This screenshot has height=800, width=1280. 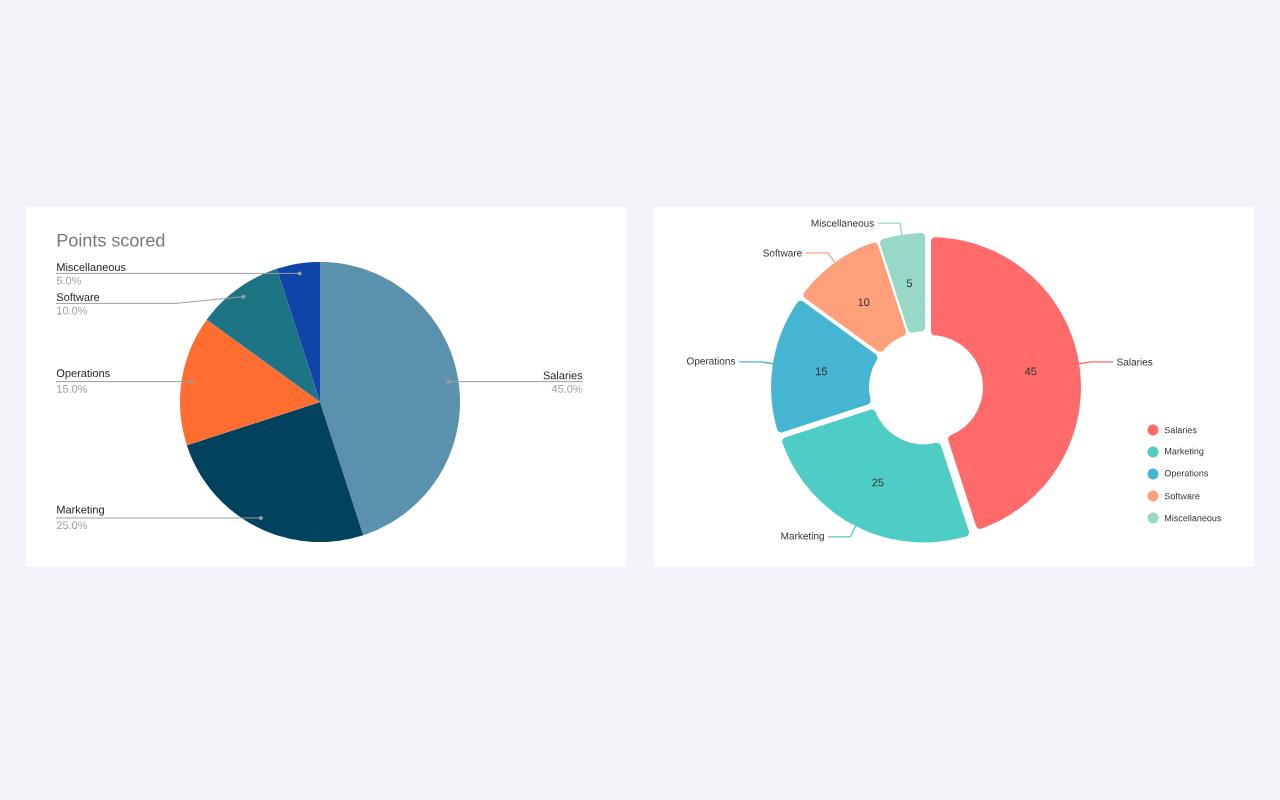 What do you see at coordinates (69, 280) in the screenshot?
I see `data-label: 5.0%` at bounding box center [69, 280].